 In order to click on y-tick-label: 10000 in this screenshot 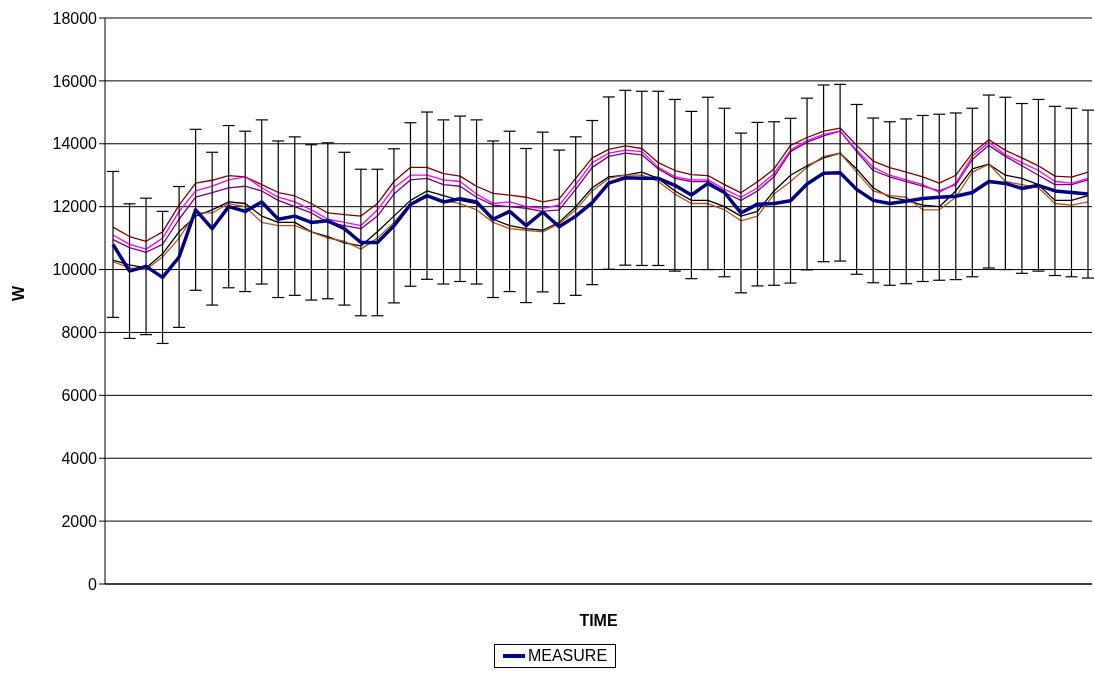, I will do `click(75, 270)`.